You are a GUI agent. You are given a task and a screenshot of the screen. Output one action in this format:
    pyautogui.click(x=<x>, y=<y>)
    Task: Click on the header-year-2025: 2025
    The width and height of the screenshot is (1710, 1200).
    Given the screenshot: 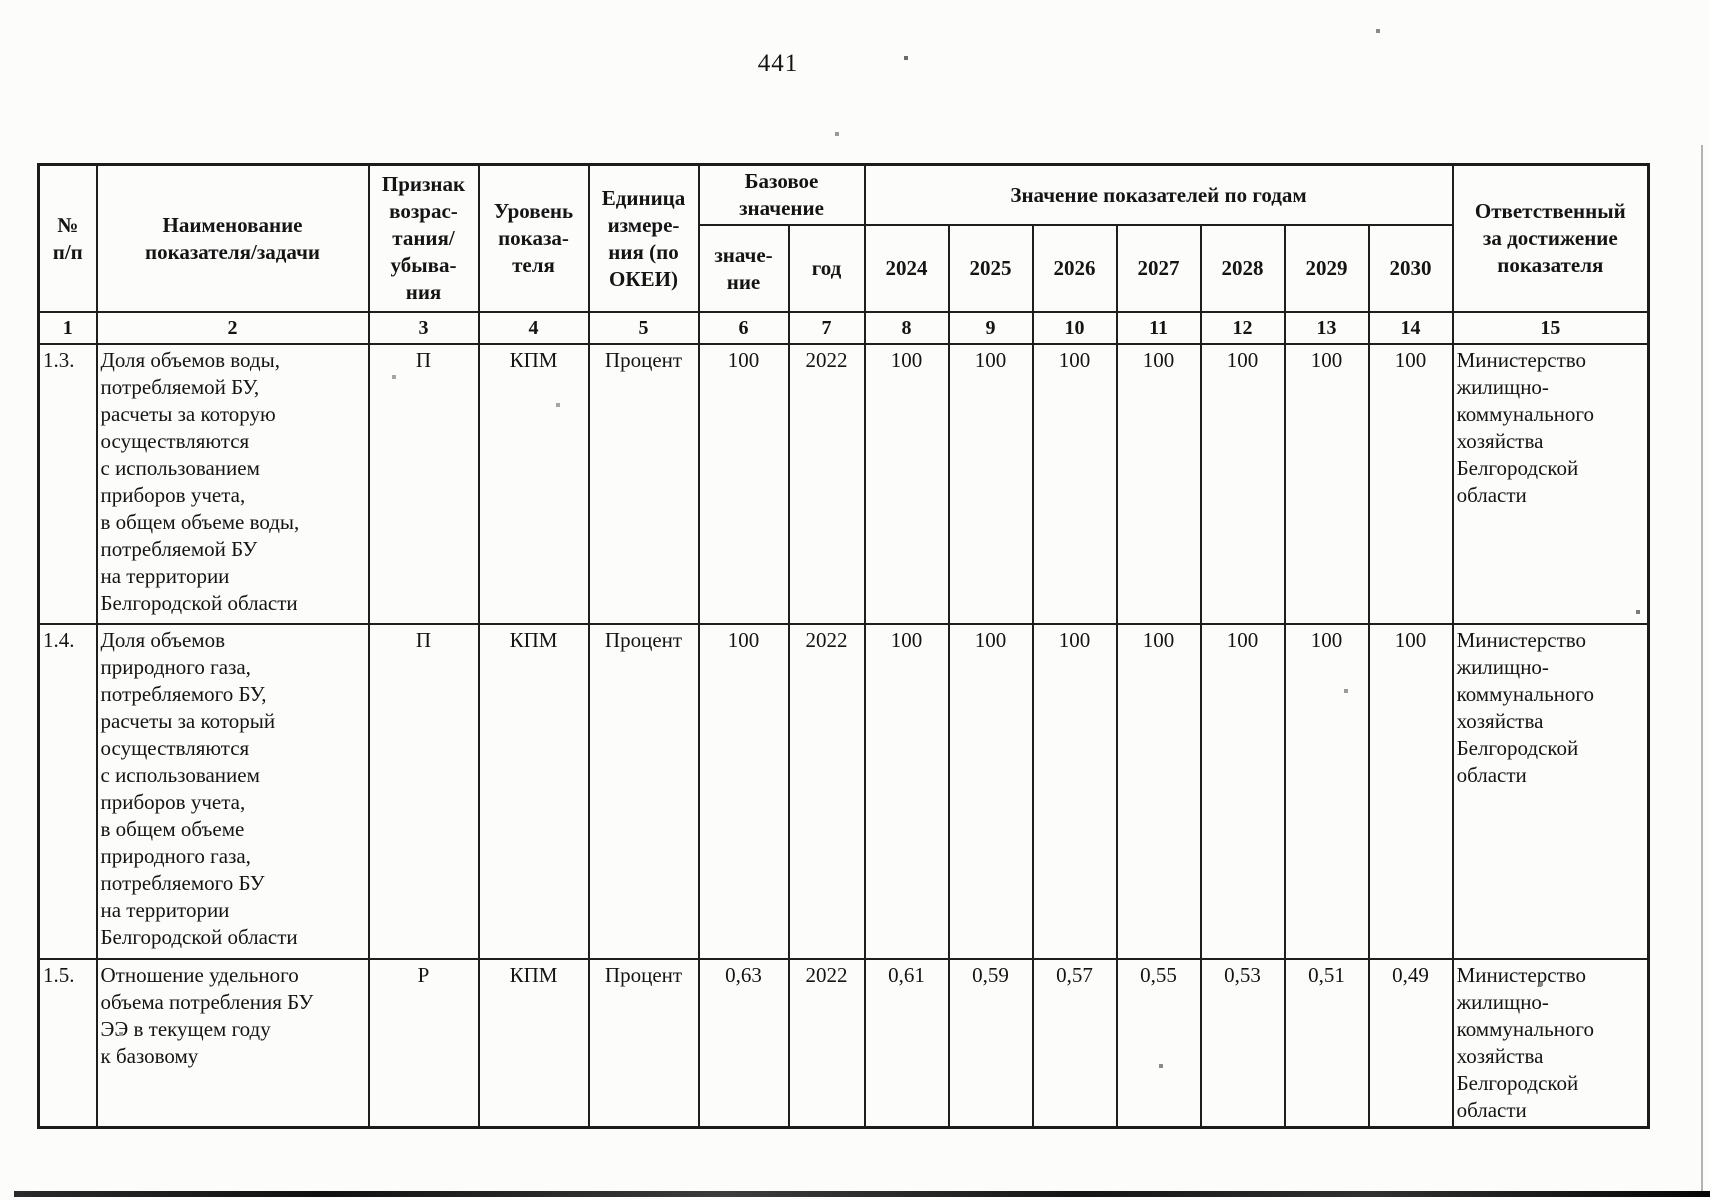 What is the action you would take?
    pyautogui.click(x=990, y=268)
    